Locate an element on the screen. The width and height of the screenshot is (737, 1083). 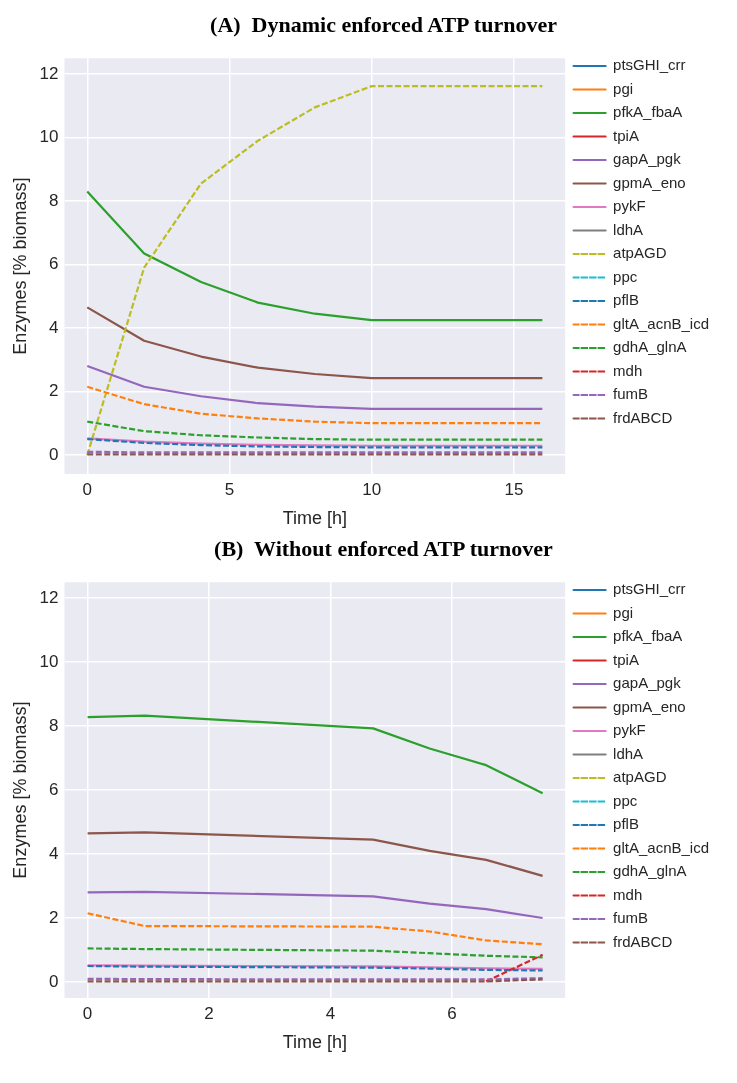
x-tick-label: 4 is located at coordinates (330, 1013).